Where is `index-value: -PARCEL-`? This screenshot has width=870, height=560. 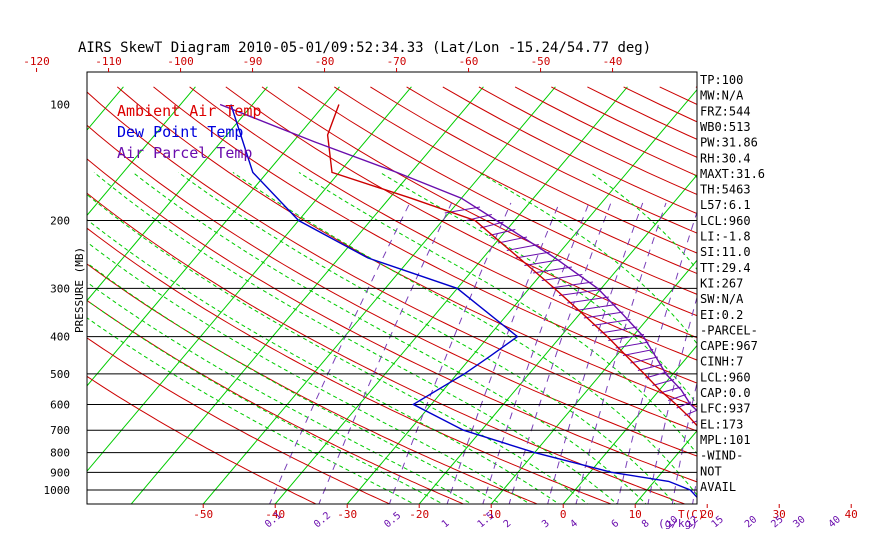 index-value: -PARCEL- is located at coordinates (729, 330).